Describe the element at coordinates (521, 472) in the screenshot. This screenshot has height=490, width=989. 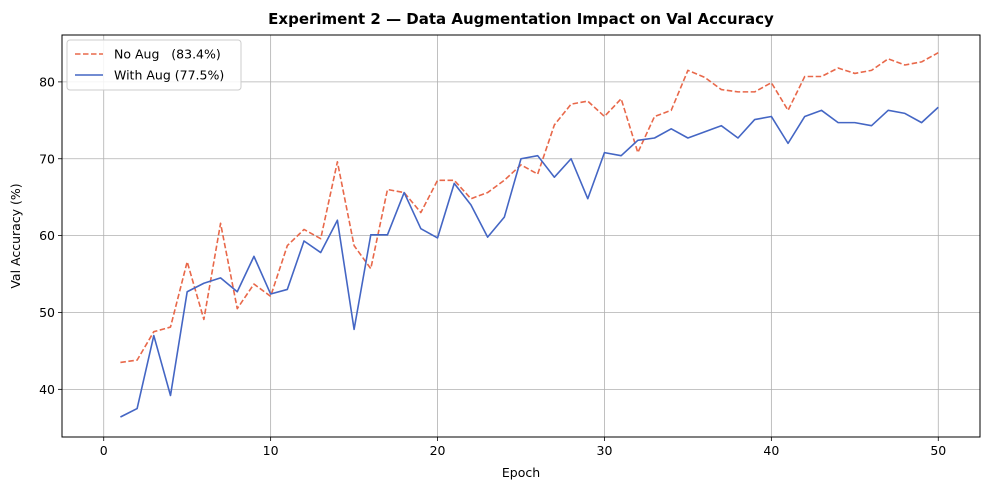
I see `x-axis-label: Epoch` at that location.